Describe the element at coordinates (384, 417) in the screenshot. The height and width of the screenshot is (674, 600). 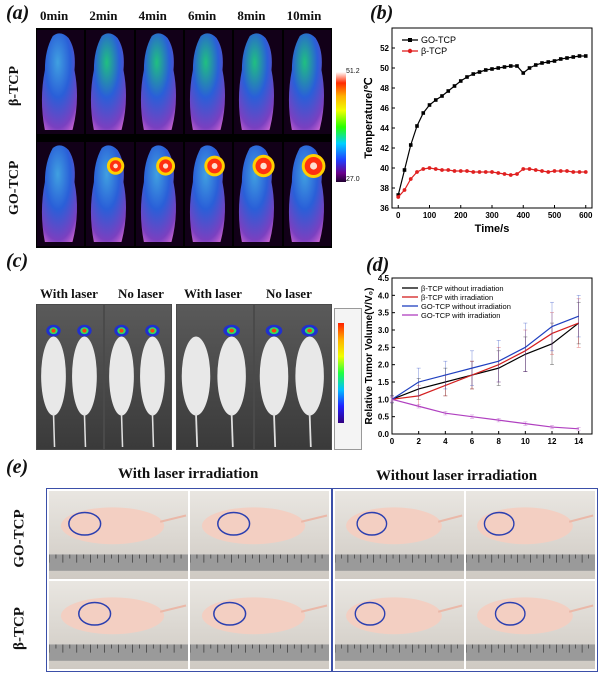
I see `y-tick-label: 0.5` at that location.